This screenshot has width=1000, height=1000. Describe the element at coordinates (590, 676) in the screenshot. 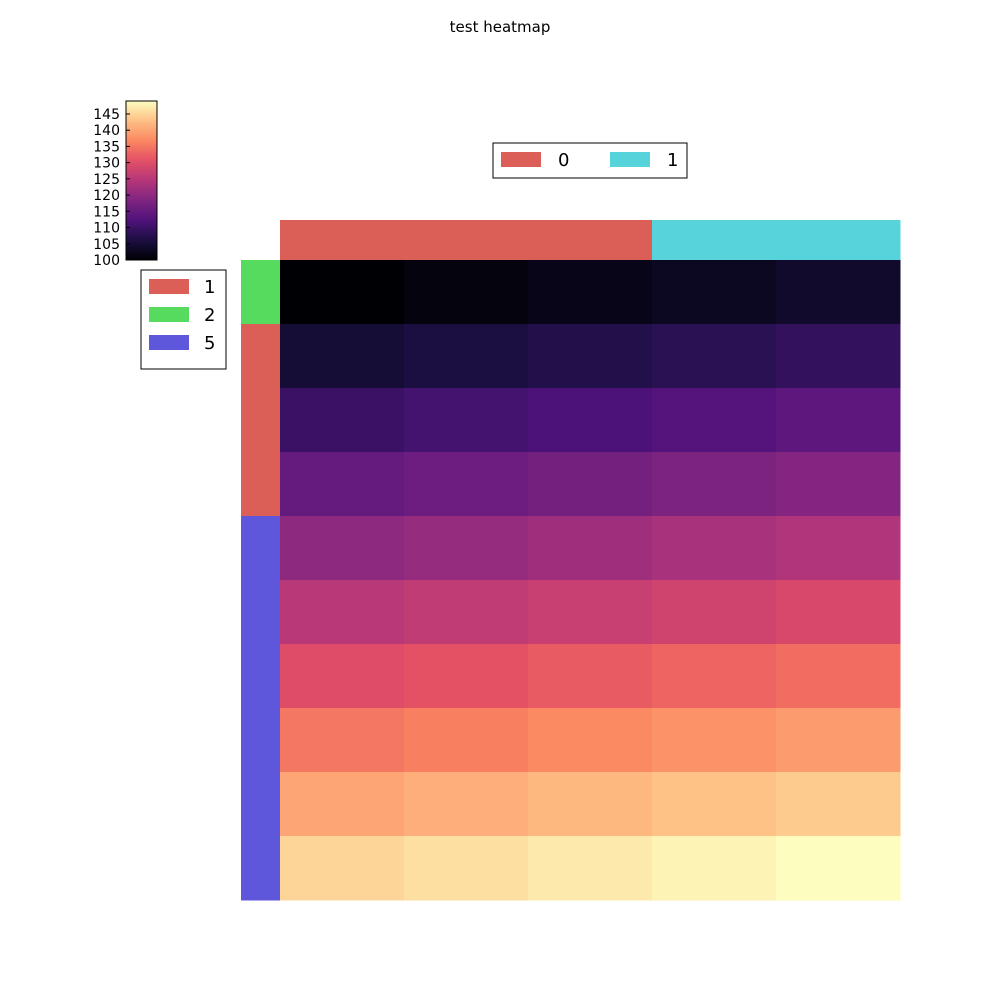

I see `heatmap-cell-r6-c2` at that location.